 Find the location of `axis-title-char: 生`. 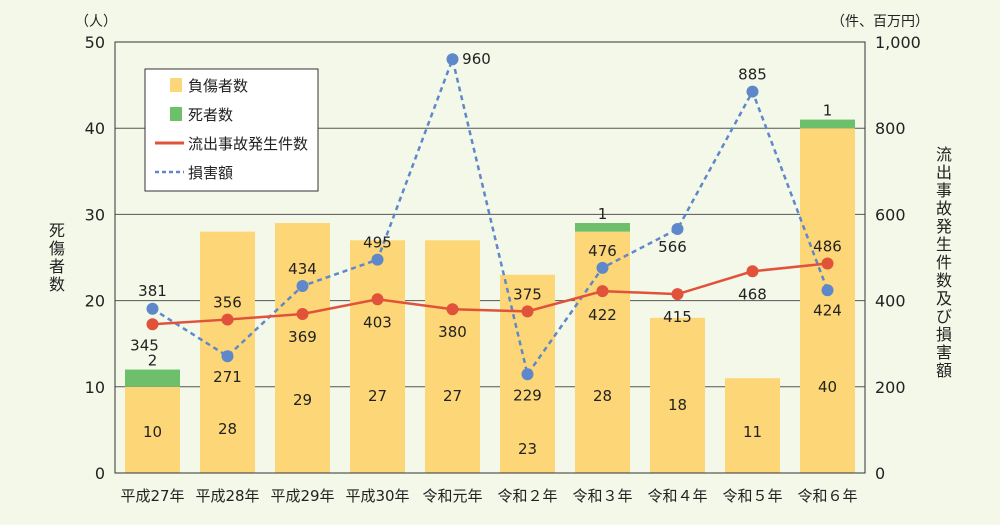

axis-title-char: 生 is located at coordinates (944, 244).